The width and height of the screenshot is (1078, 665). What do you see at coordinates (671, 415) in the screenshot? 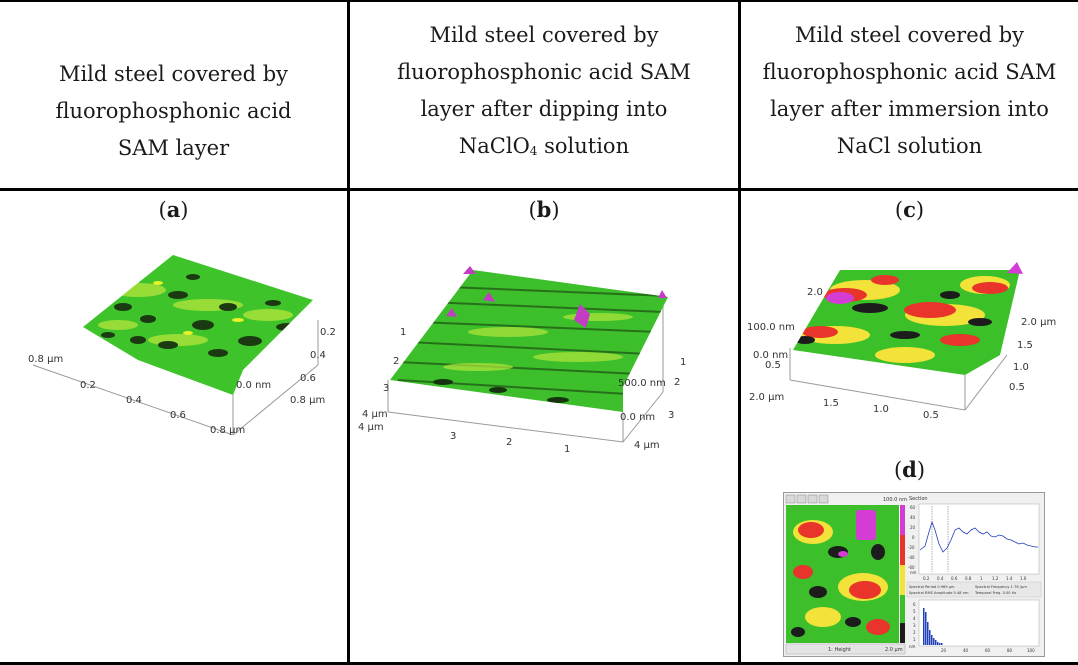
I see `b-right-tick-3: 3` at bounding box center [671, 415].